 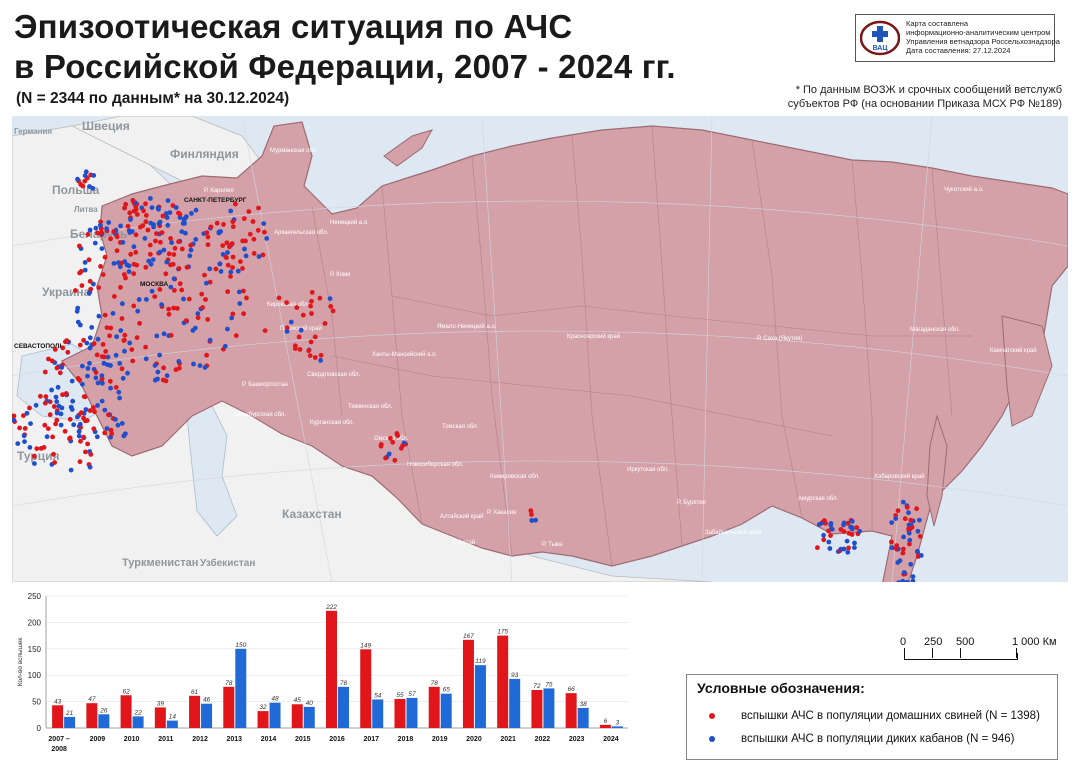 What do you see at coordinates (881, 48) in the screenshot?
I see `logo-text: ВАЦ` at bounding box center [881, 48].